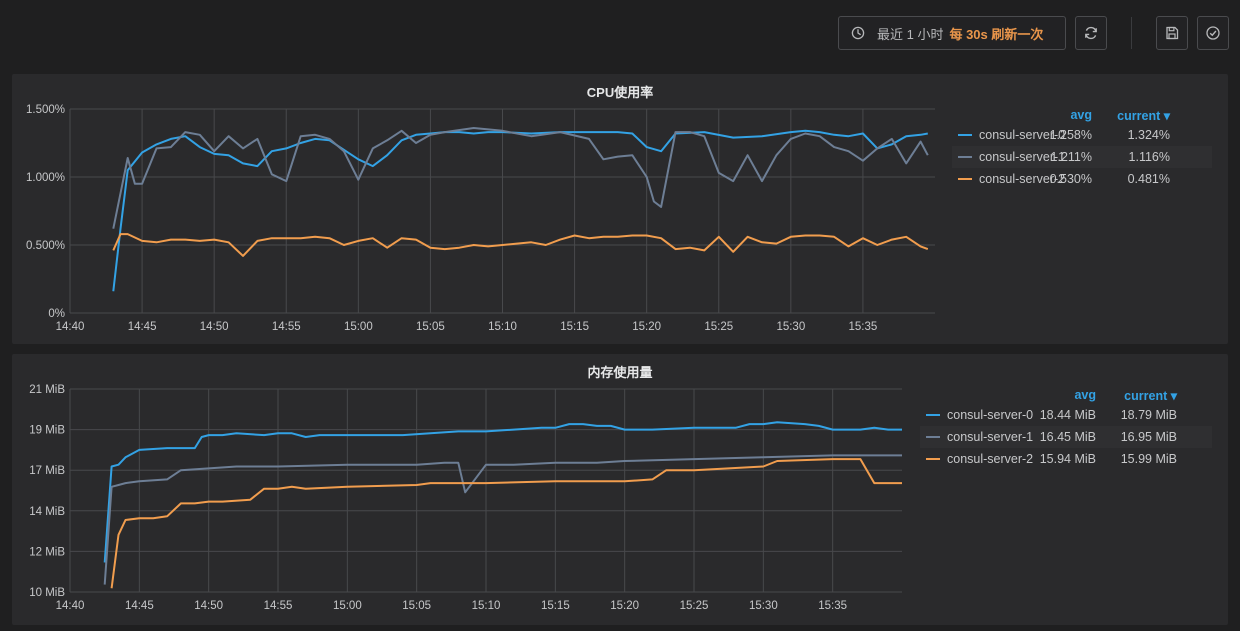 This screenshot has width=1240, height=631. Describe the element at coordinates (1148, 179) in the screenshot. I see `legend-current-value: 0.481%` at that location.